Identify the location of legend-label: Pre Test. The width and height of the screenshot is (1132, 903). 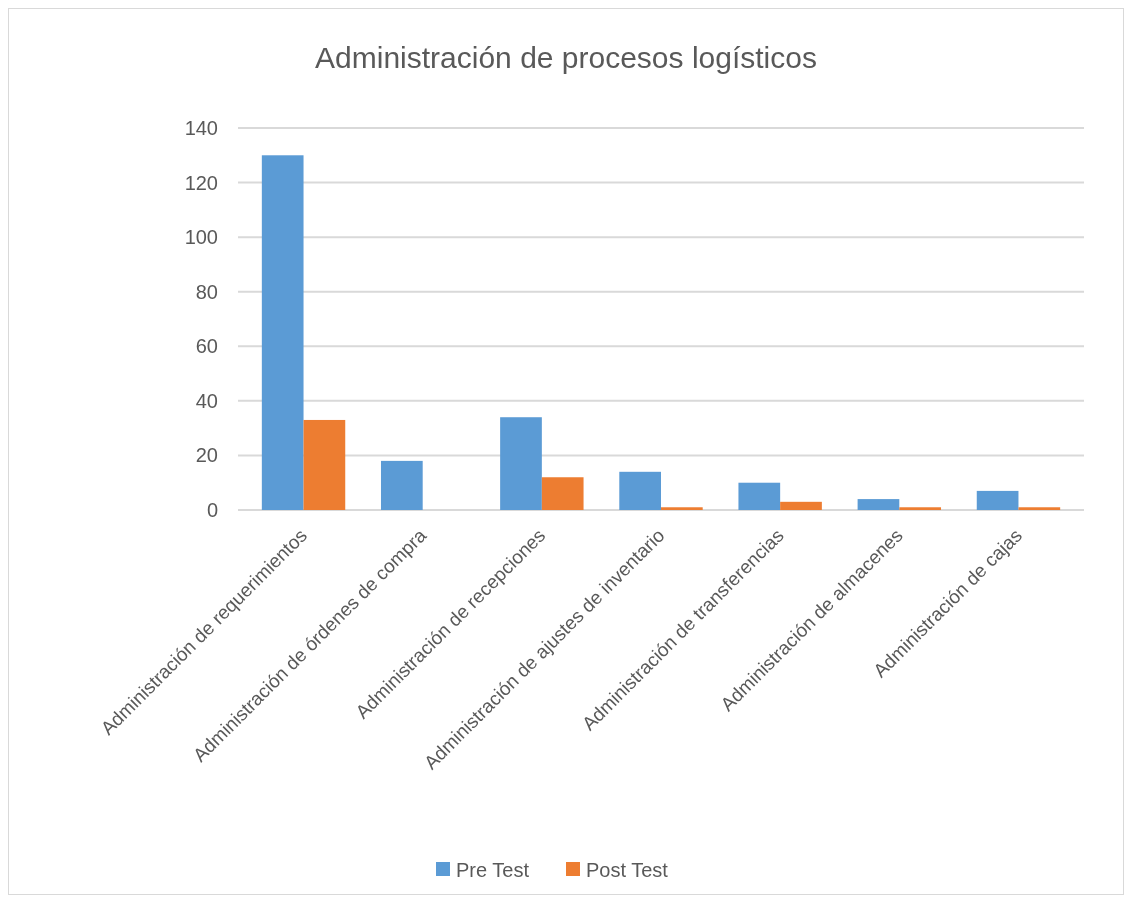
(493, 870).